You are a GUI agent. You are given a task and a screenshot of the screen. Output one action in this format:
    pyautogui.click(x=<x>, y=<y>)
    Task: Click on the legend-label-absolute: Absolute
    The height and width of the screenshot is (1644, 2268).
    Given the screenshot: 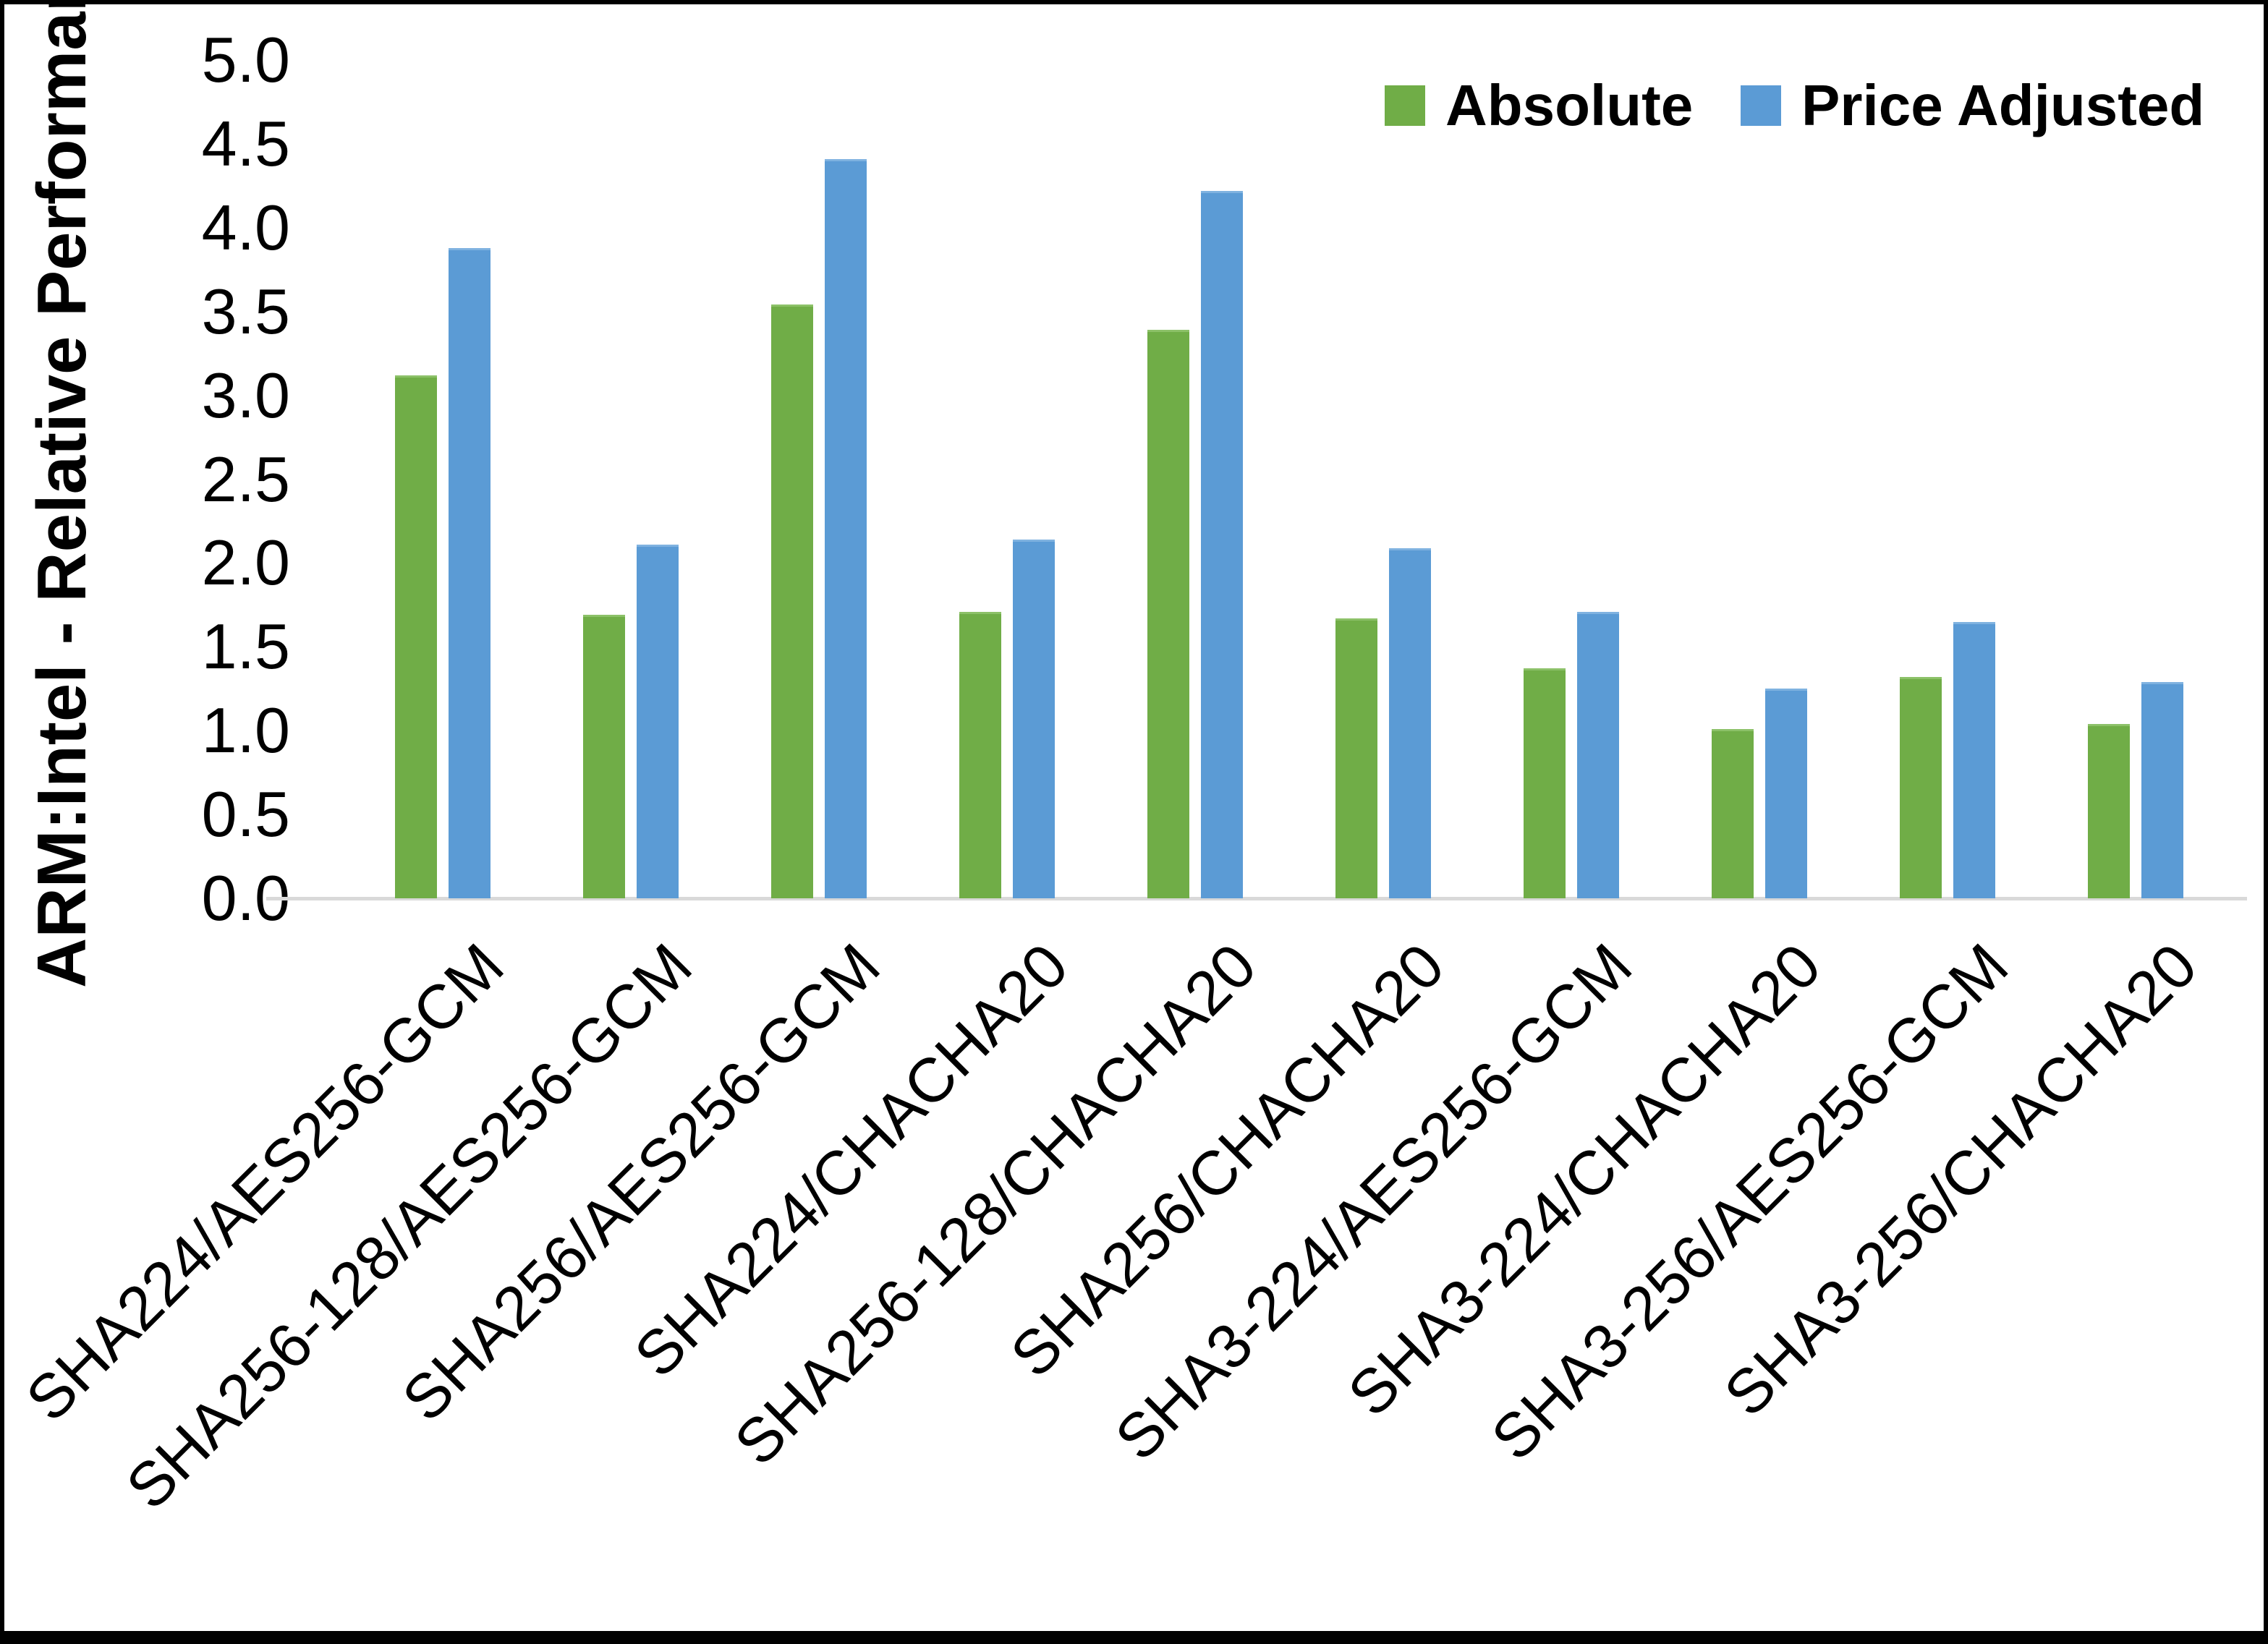 What is the action you would take?
    pyautogui.click(x=1570, y=105)
    